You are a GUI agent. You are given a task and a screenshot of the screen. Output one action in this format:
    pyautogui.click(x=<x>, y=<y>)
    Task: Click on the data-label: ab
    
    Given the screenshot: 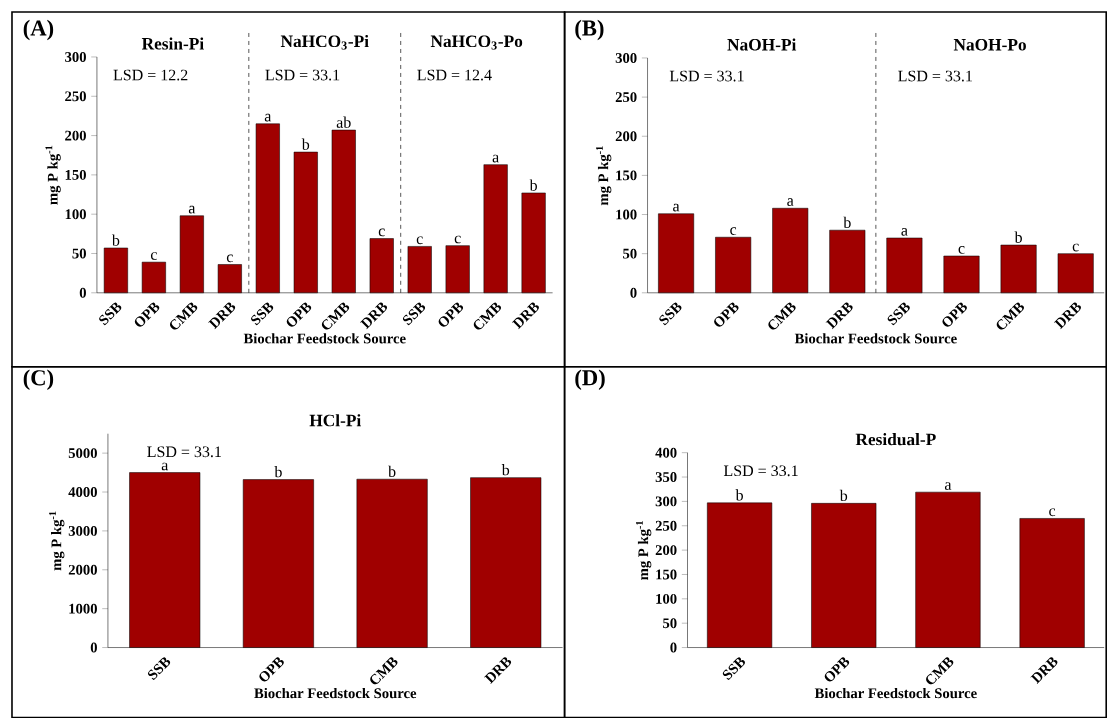 What is the action you would take?
    pyautogui.click(x=343, y=122)
    